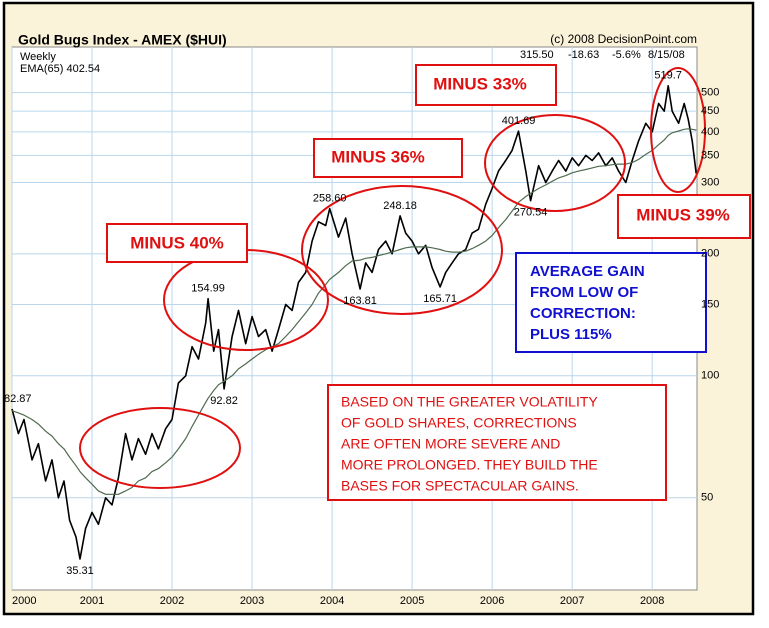 The height and width of the screenshot is (628, 769). What do you see at coordinates (707, 498) in the screenshot?
I see `y-tick-label: 50` at bounding box center [707, 498].